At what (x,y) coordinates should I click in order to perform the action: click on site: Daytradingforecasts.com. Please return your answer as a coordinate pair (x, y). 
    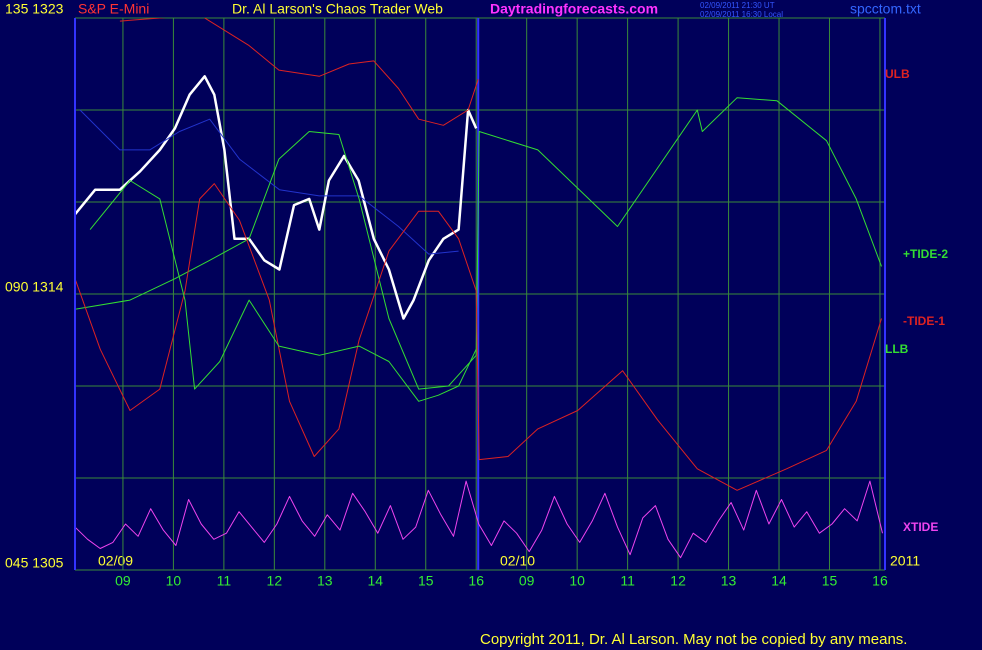
    Looking at the image, I should click on (574, 9).